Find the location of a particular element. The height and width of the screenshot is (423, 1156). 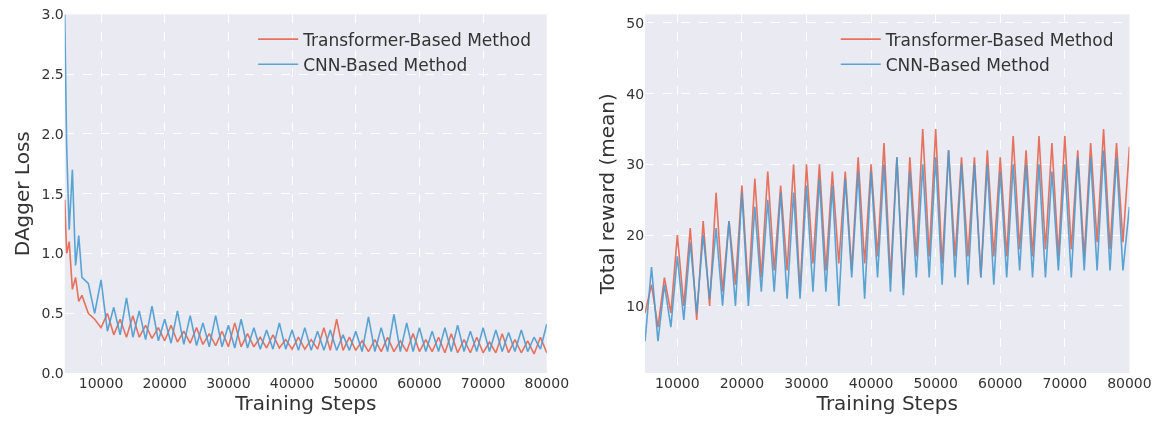

y-tick-label: 0.5 is located at coordinates (52, 313).